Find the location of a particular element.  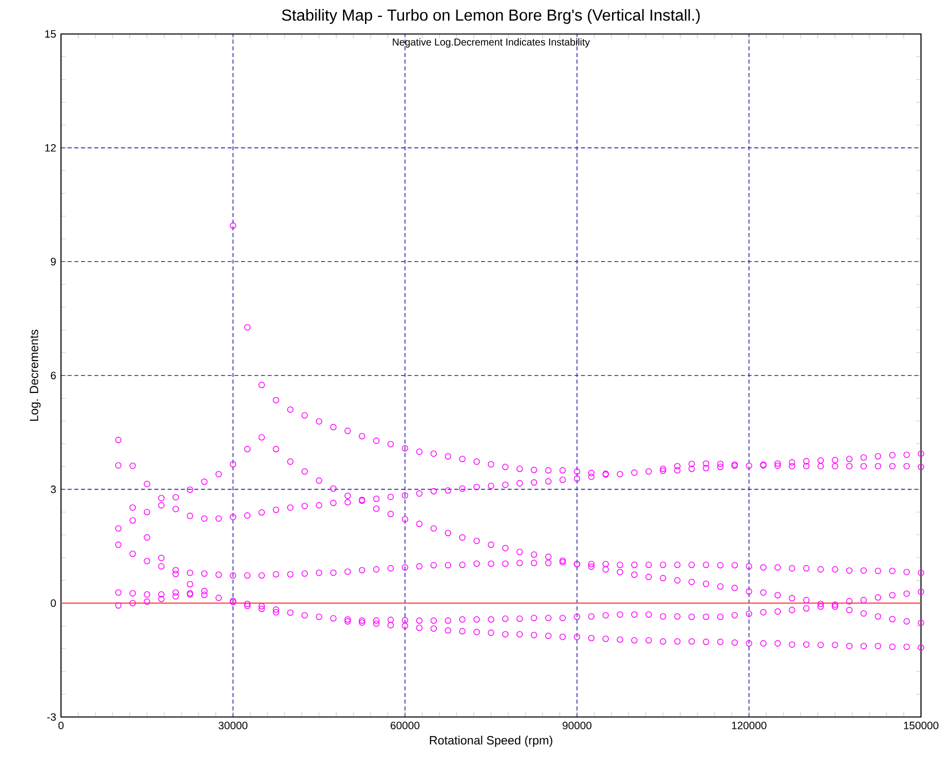

x-tick-label: 120000 is located at coordinates (749, 726).